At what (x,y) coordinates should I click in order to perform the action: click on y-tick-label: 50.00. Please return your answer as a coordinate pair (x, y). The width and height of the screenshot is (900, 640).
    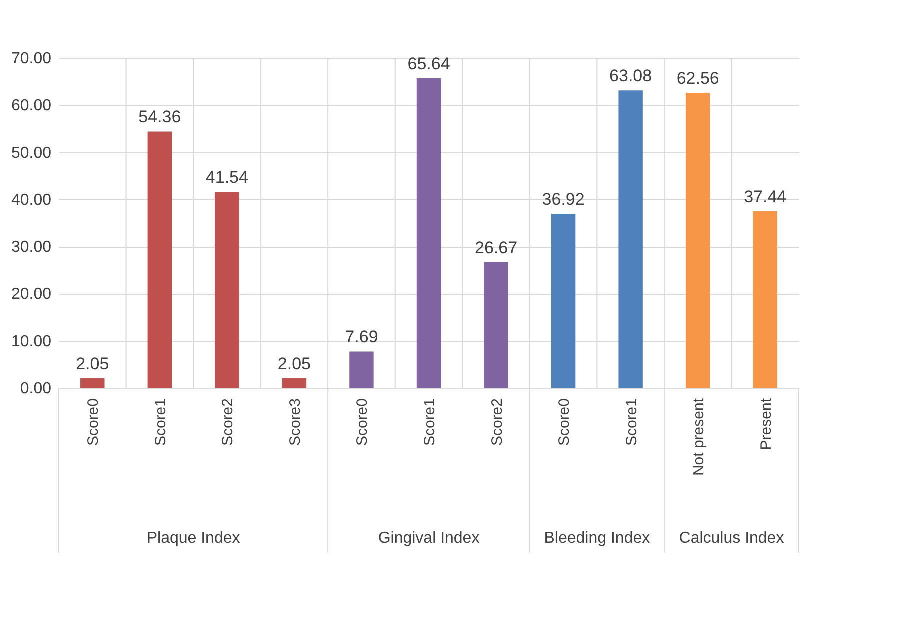
    Looking at the image, I should click on (31, 153).